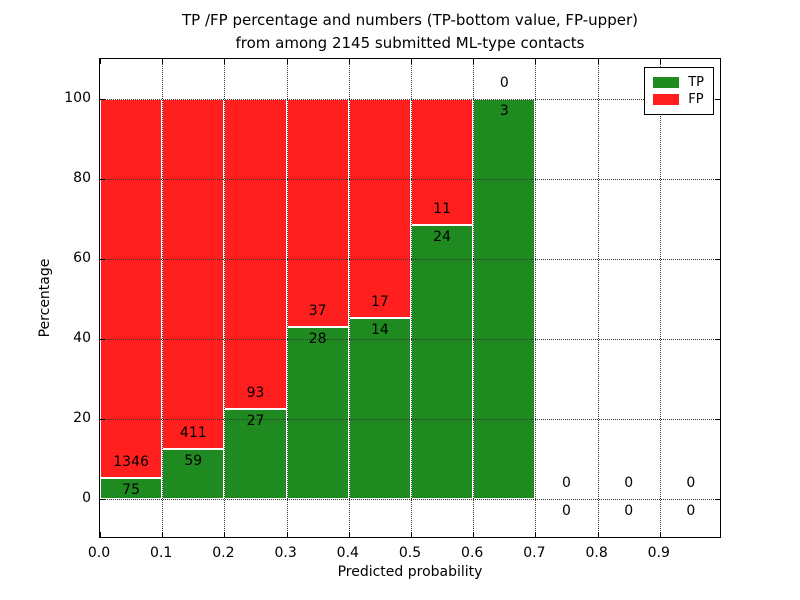  Describe the element at coordinates (82, 418) in the screenshot. I see `y-tick-label: 20` at that location.